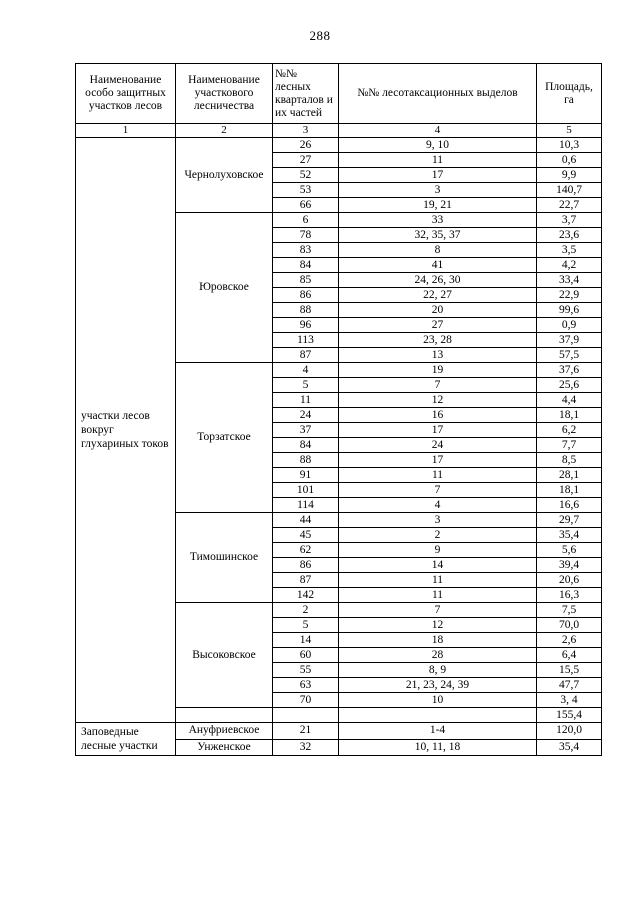  I want to click on table-row: 66 19, 21 22,7, so click(339, 205).